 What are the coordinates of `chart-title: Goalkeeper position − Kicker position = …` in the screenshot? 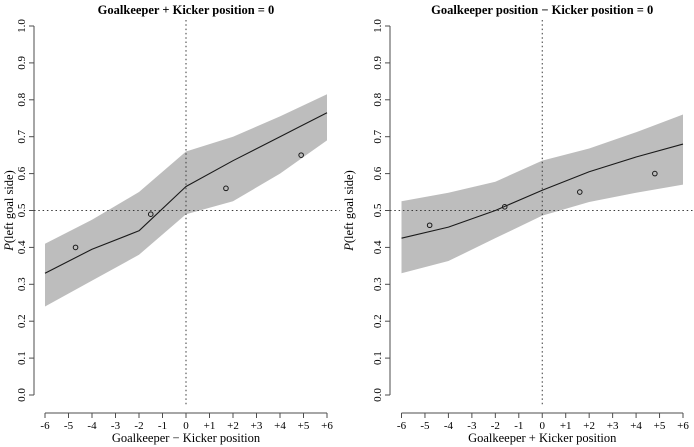 It's located at (542, 10).